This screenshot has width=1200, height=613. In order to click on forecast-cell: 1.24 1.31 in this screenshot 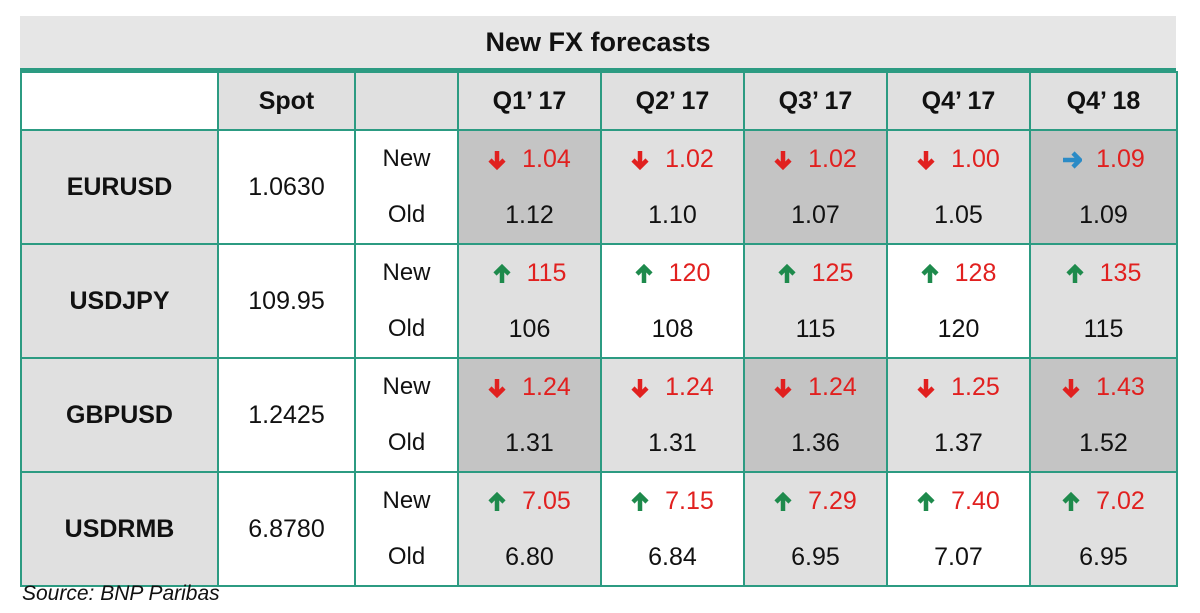, I will do `click(672, 415)`.